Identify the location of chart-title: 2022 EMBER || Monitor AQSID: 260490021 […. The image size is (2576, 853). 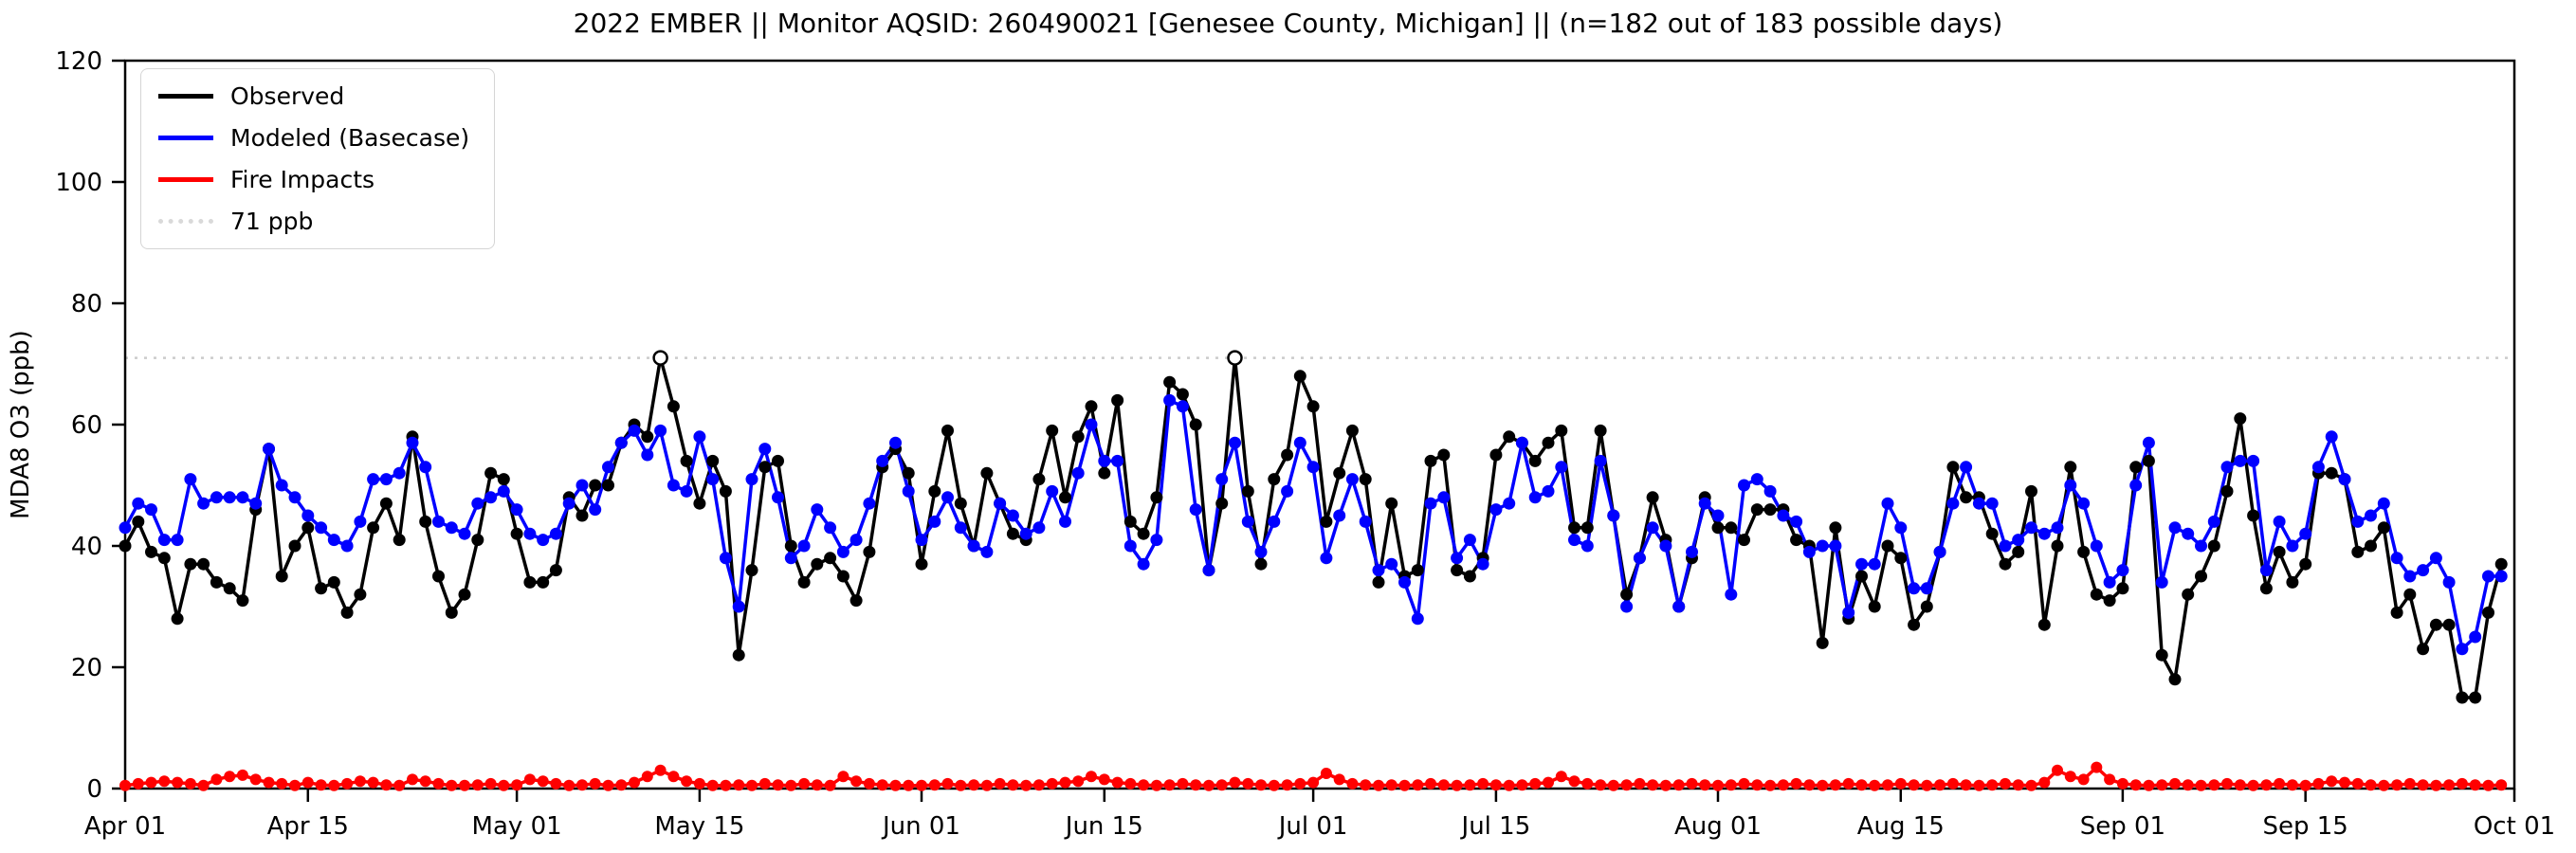
(1288, 23).